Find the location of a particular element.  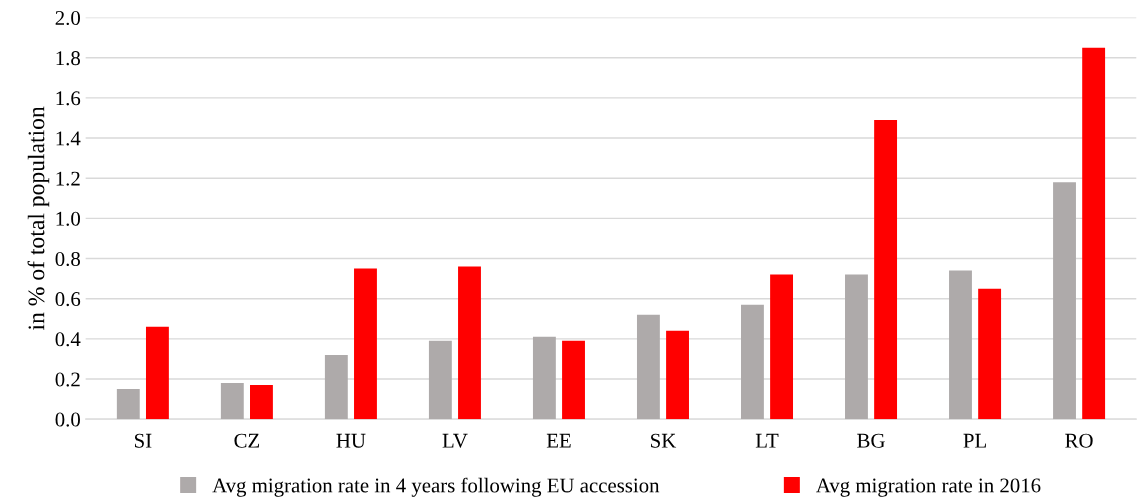

x-tick-label: SI is located at coordinates (143, 440).